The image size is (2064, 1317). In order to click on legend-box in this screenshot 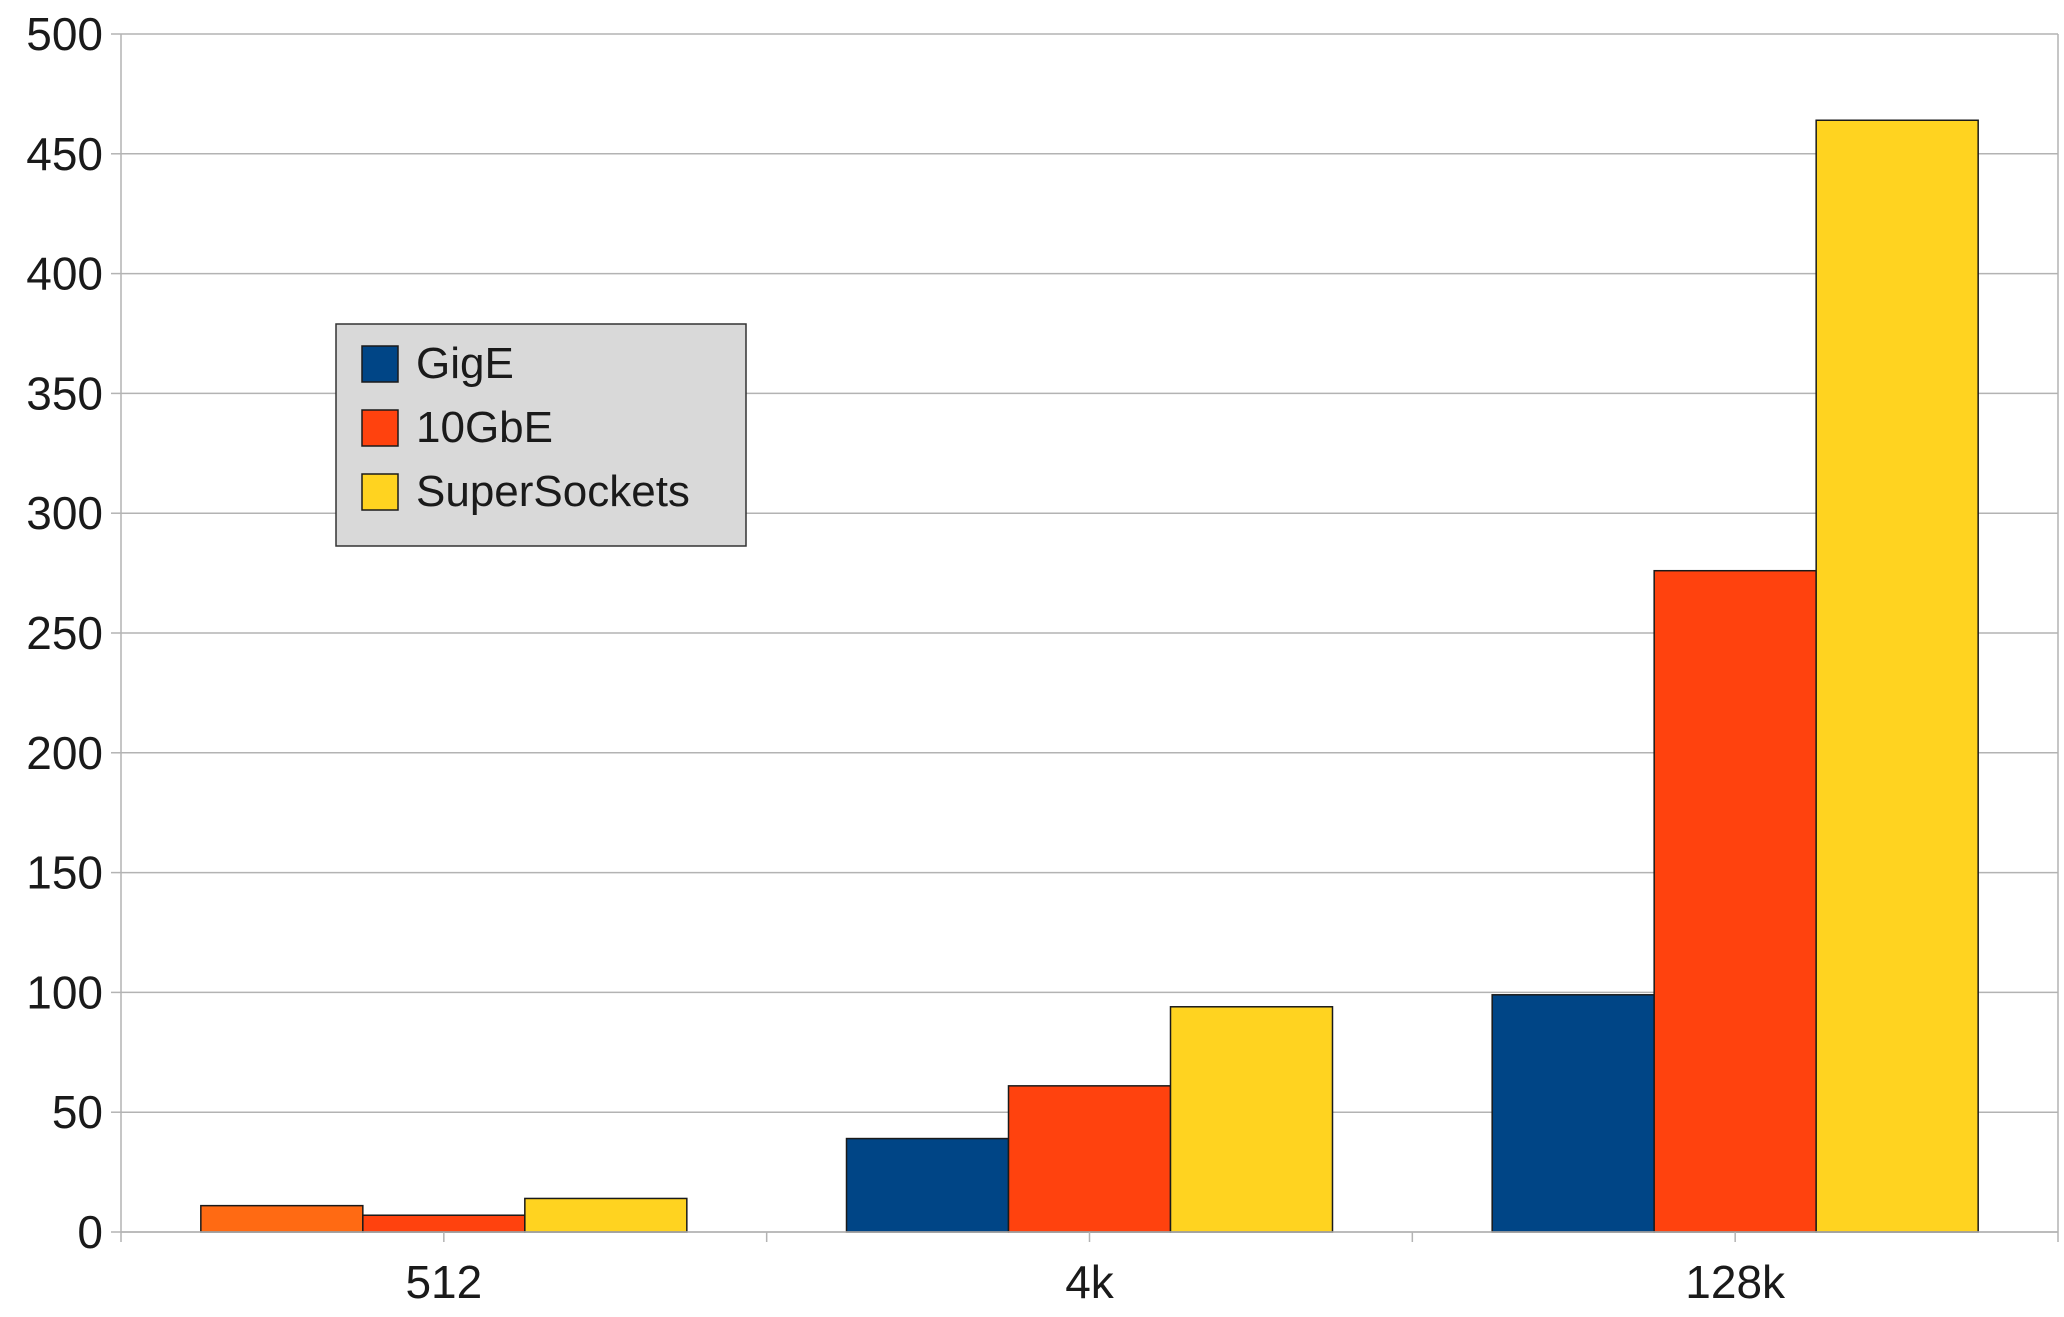, I will do `click(541, 435)`.